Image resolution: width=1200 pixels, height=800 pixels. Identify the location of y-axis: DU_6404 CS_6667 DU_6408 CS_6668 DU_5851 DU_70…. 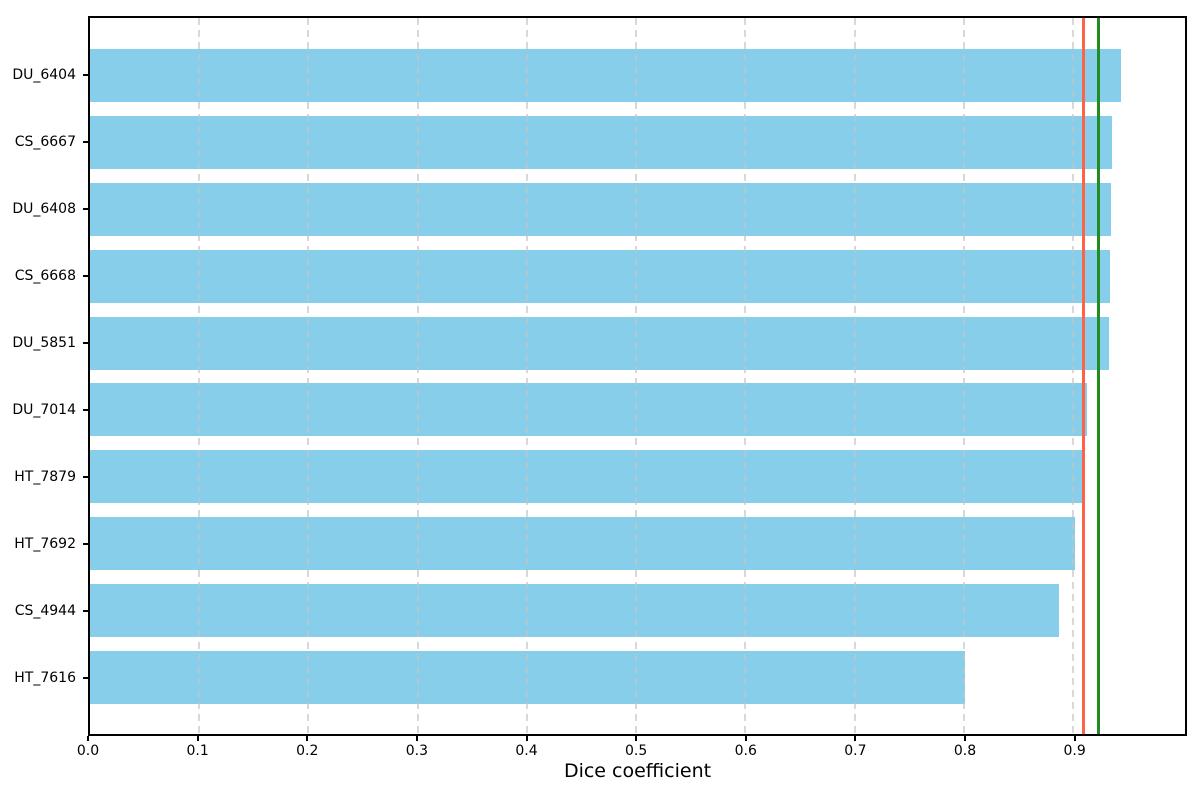
(44, 376).